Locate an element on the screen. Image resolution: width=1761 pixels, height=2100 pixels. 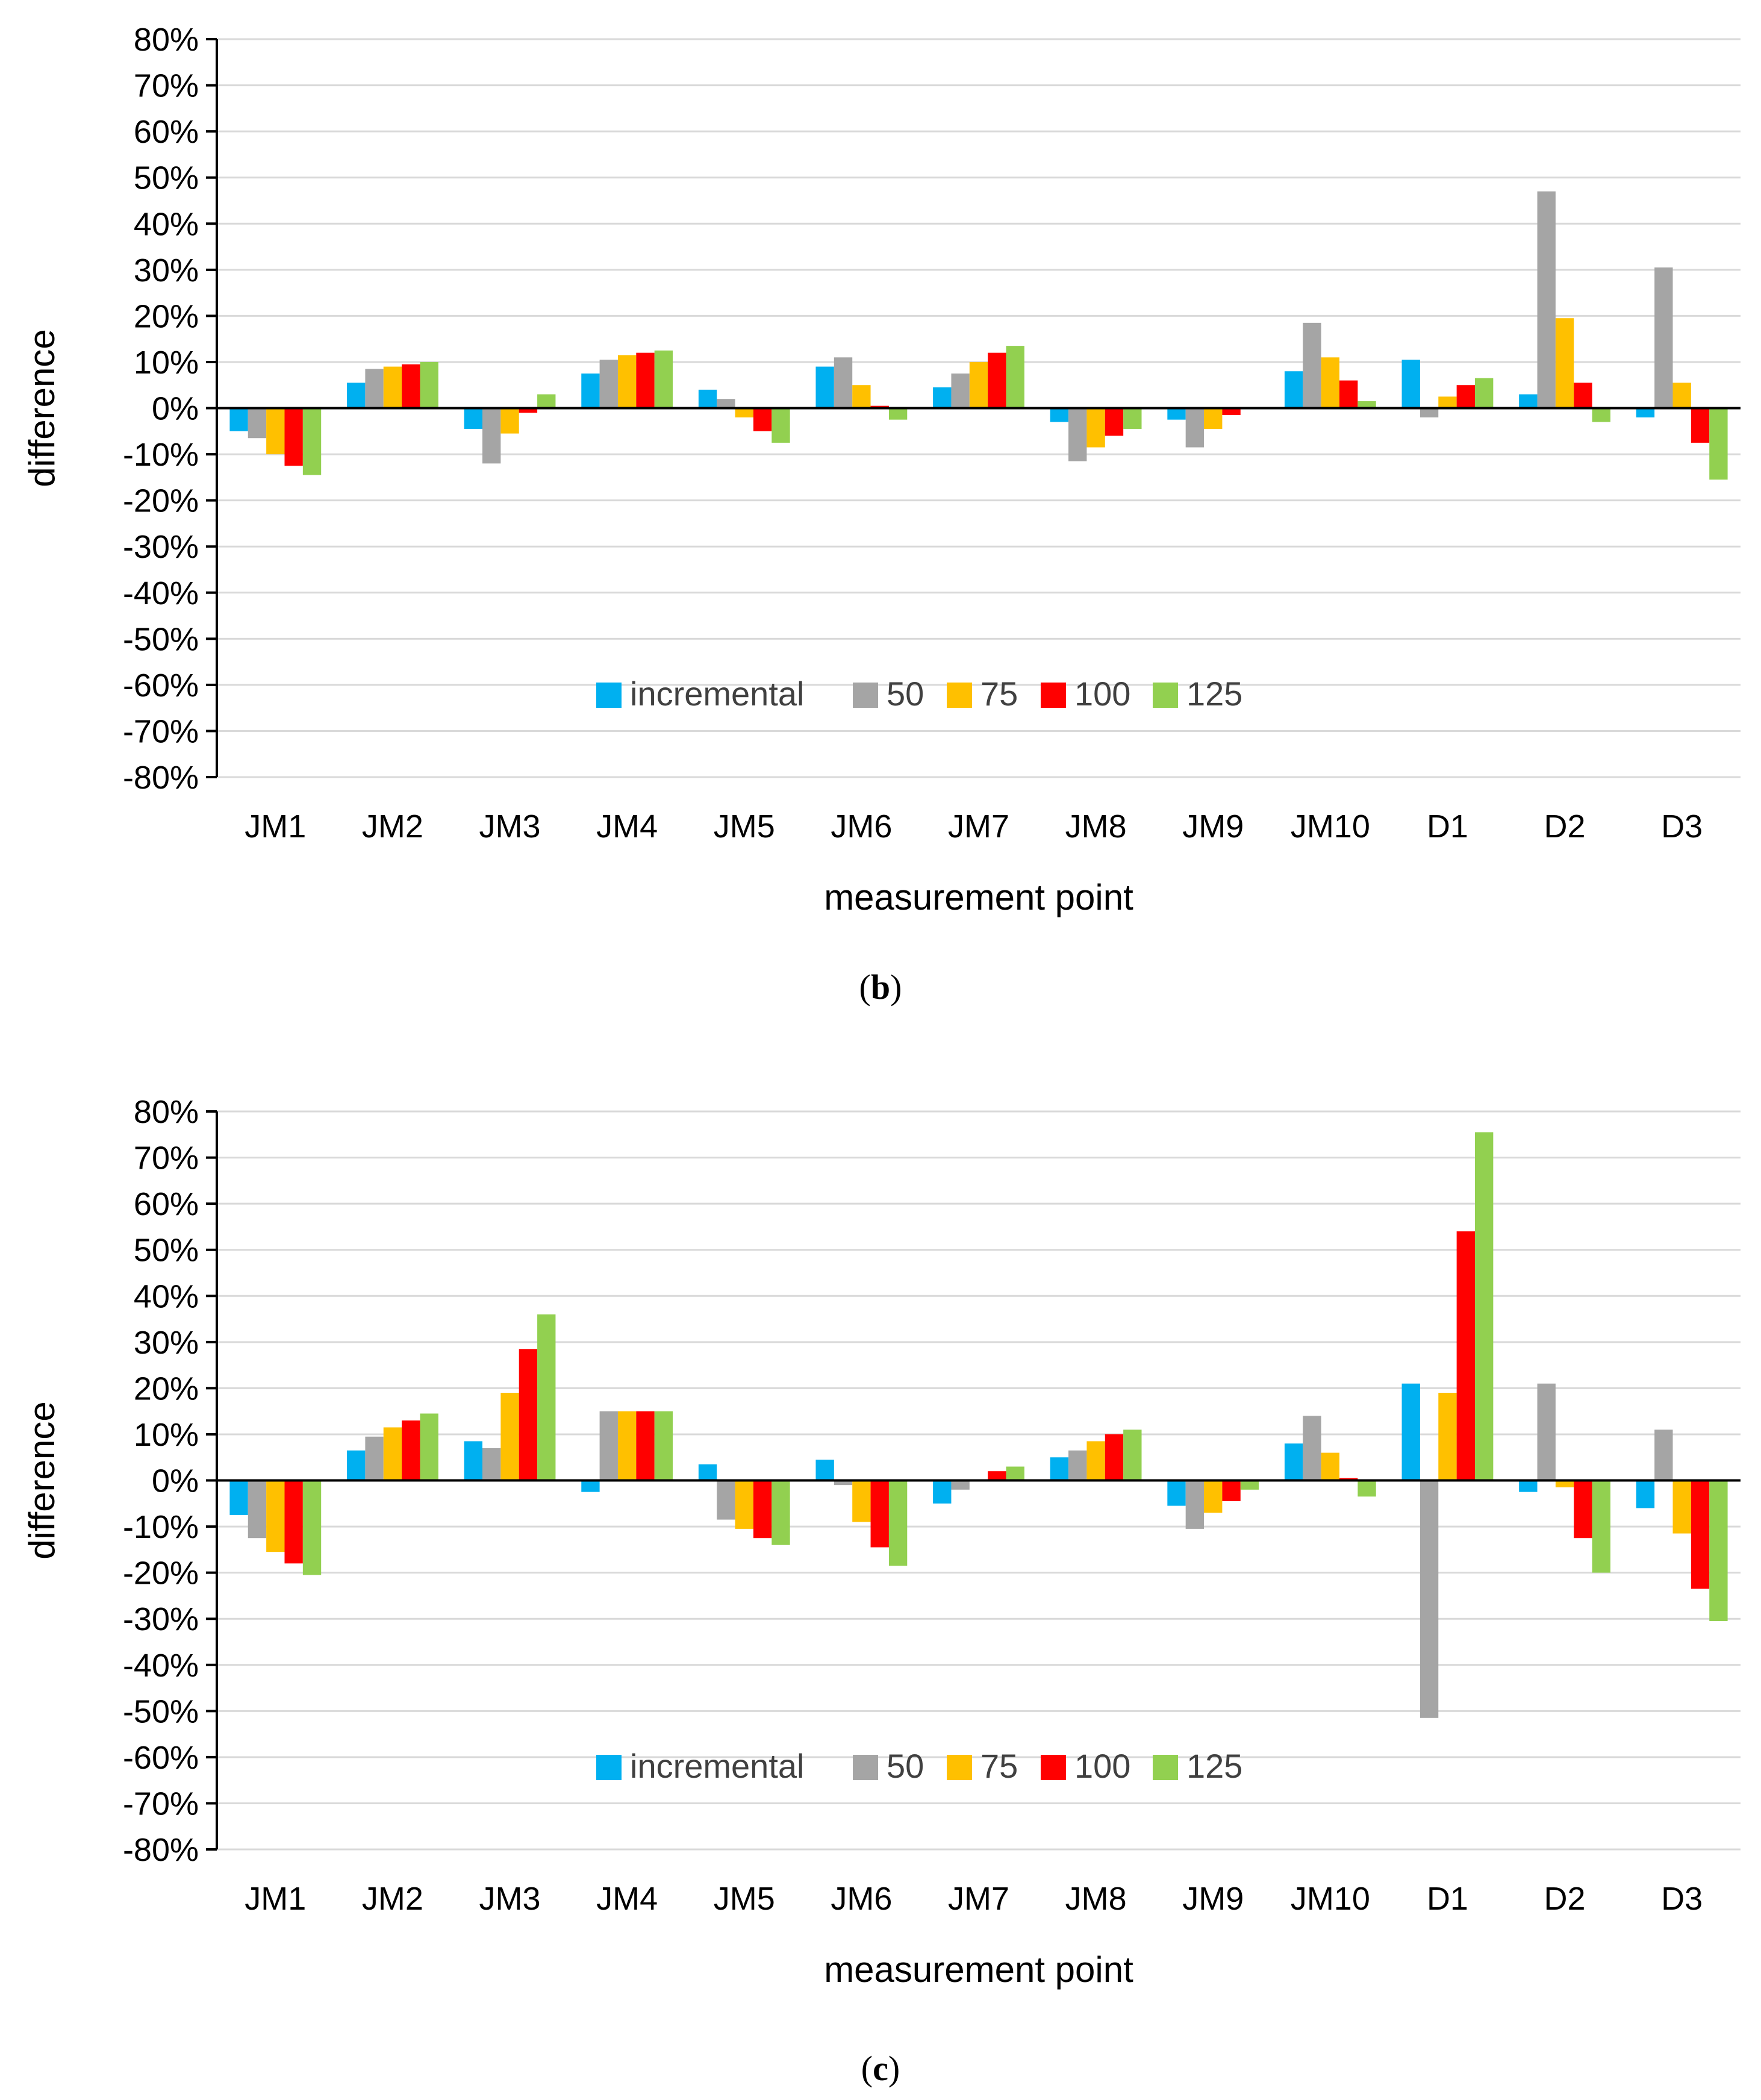
y-tick-label: -70% is located at coordinates (161, 1804).